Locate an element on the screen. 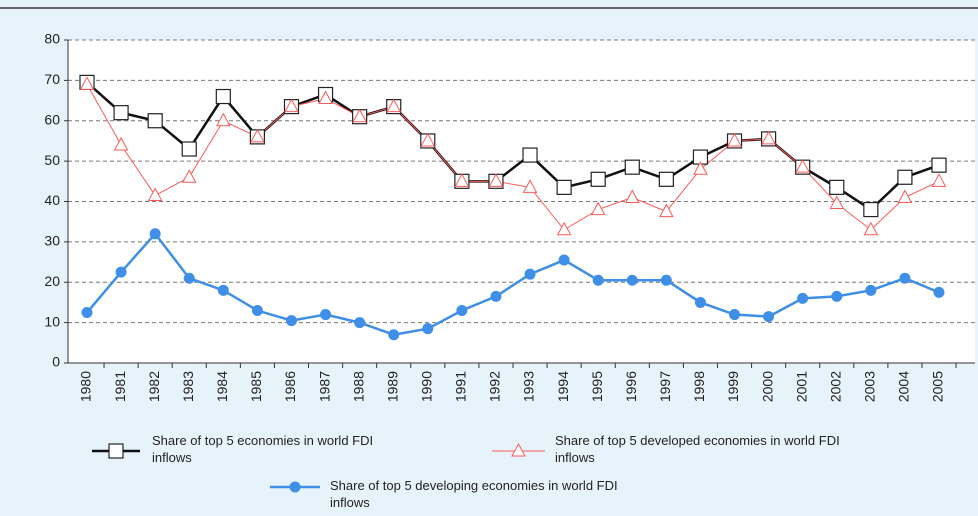 The image size is (978, 516). x-tick-label: 1996 is located at coordinates (631, 386).